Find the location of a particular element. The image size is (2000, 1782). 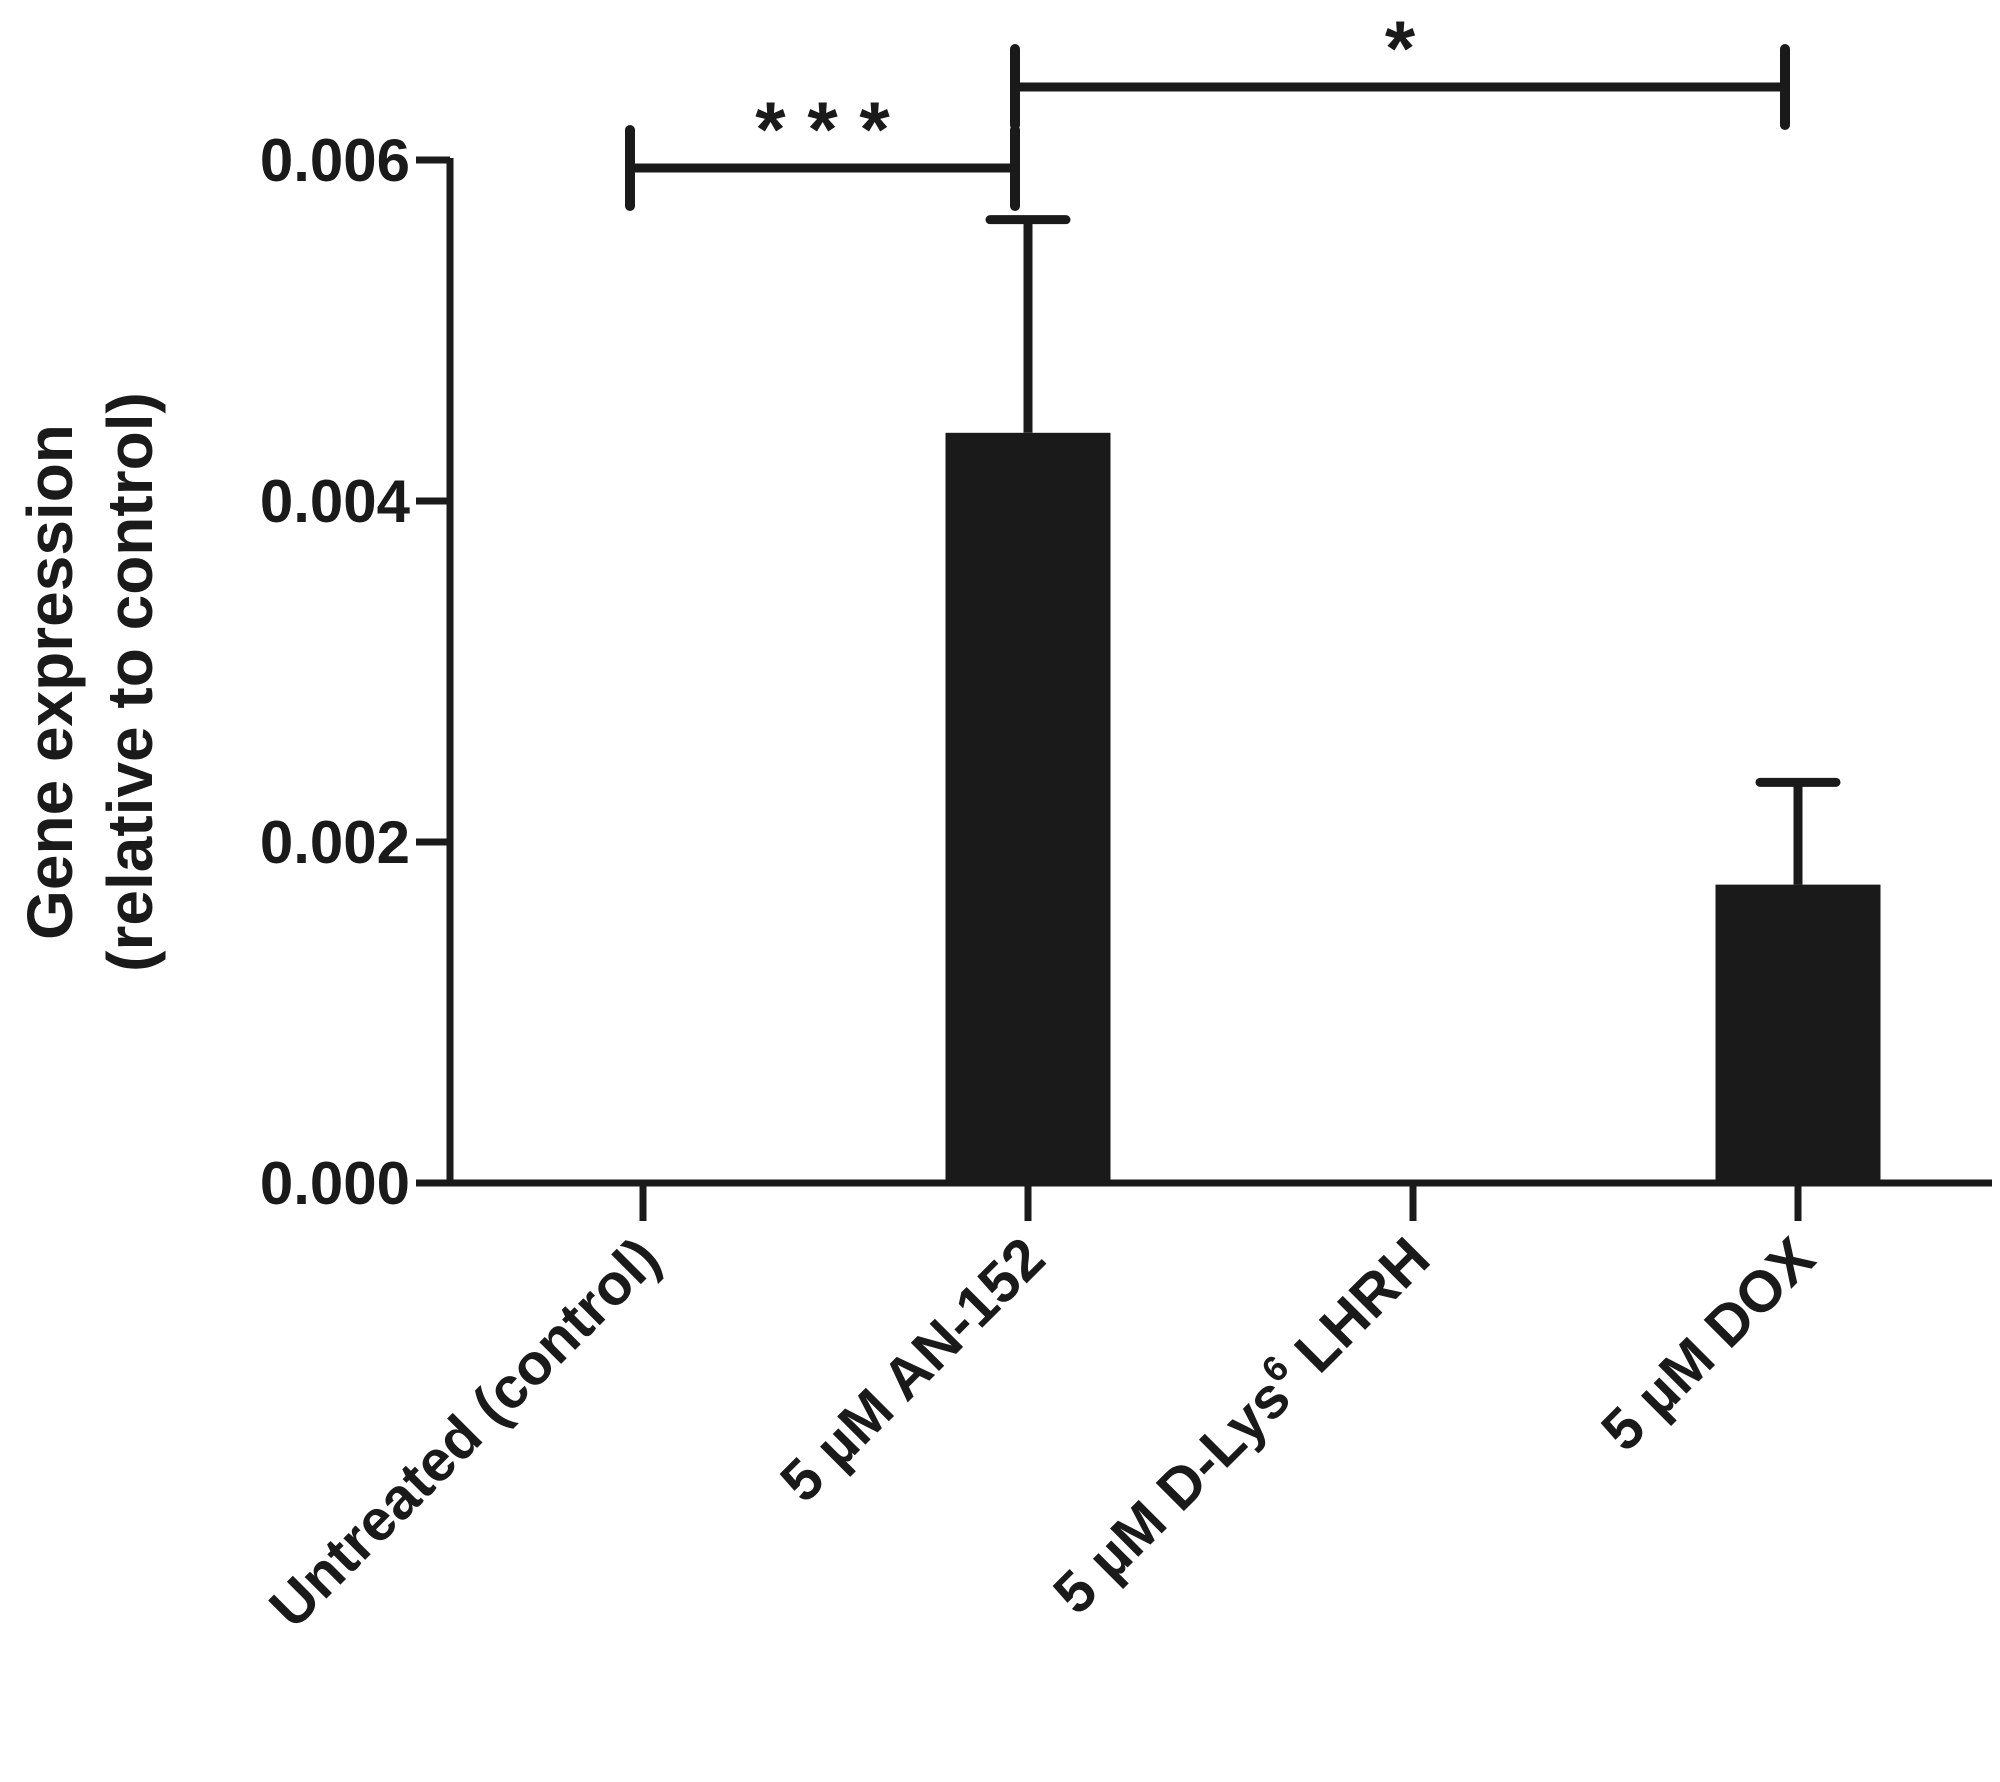

y-tick-label: 0.000 is located at coordinates (335, 1183).